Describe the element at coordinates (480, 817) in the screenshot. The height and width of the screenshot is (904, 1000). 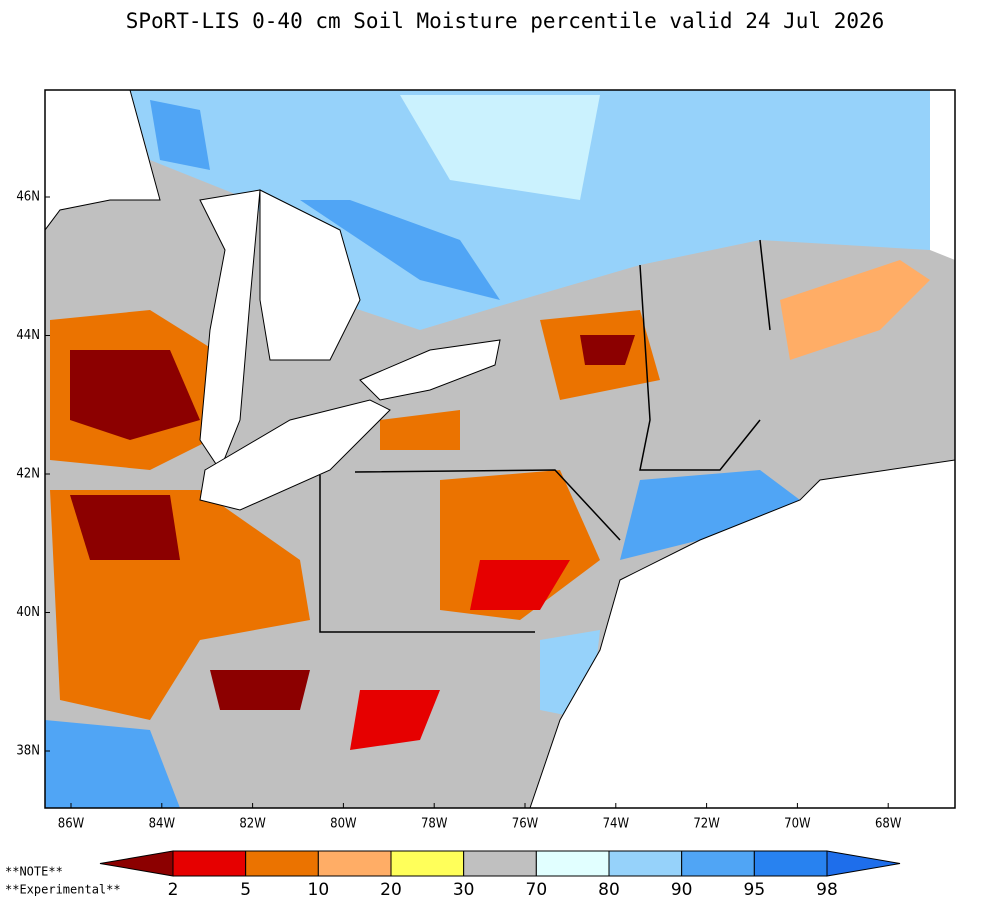
I see `lon-labels: 86W 84W 82W 80W 78W 76W 74W 72W 70W 68W` at that location.